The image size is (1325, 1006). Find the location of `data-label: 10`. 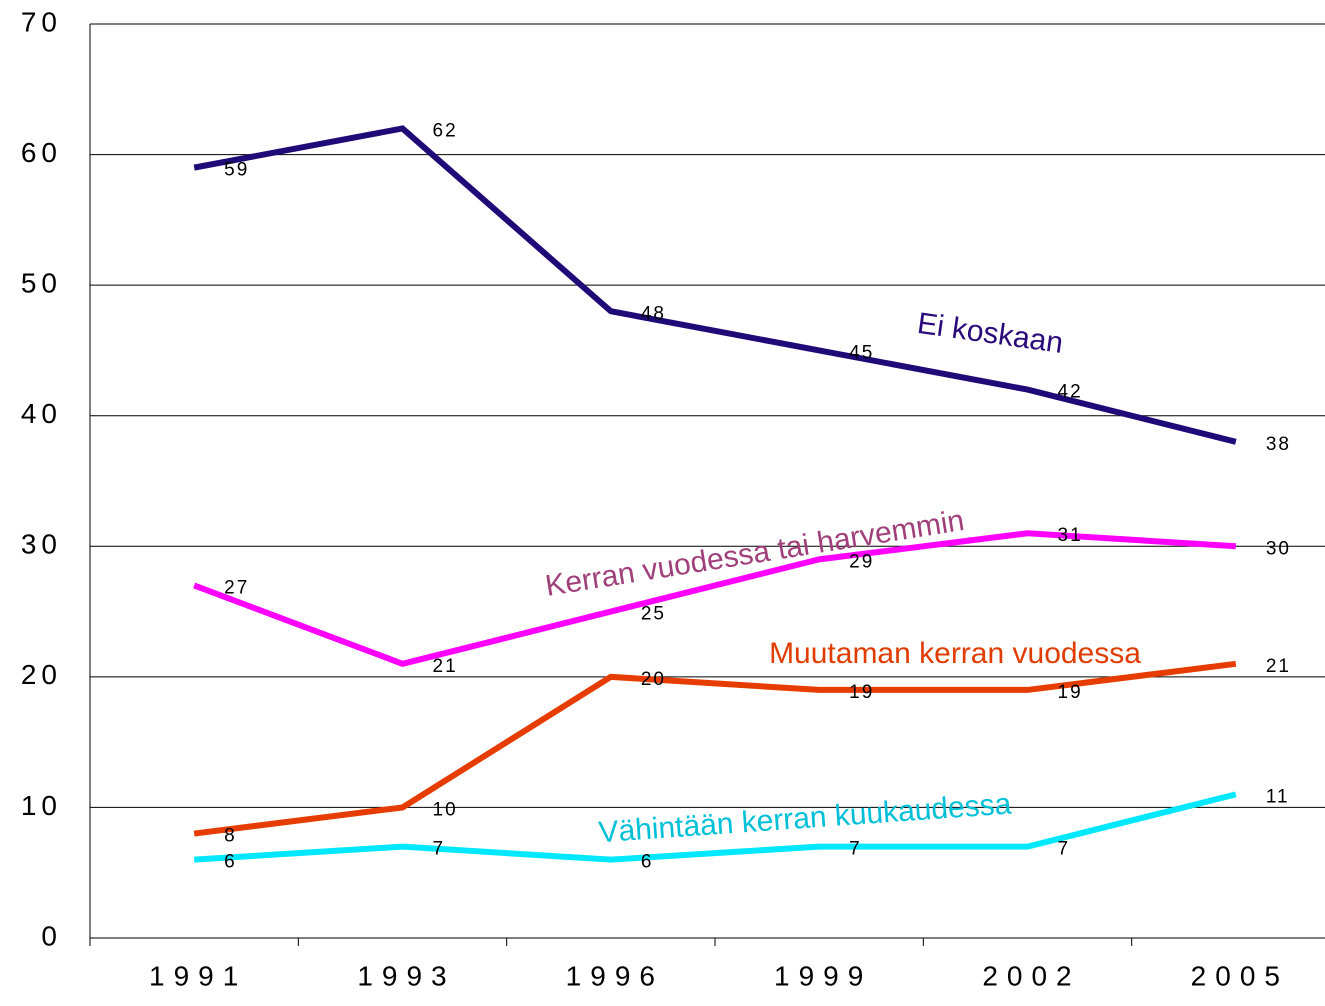

data-label: 10 is located at coordinates (445, 809).